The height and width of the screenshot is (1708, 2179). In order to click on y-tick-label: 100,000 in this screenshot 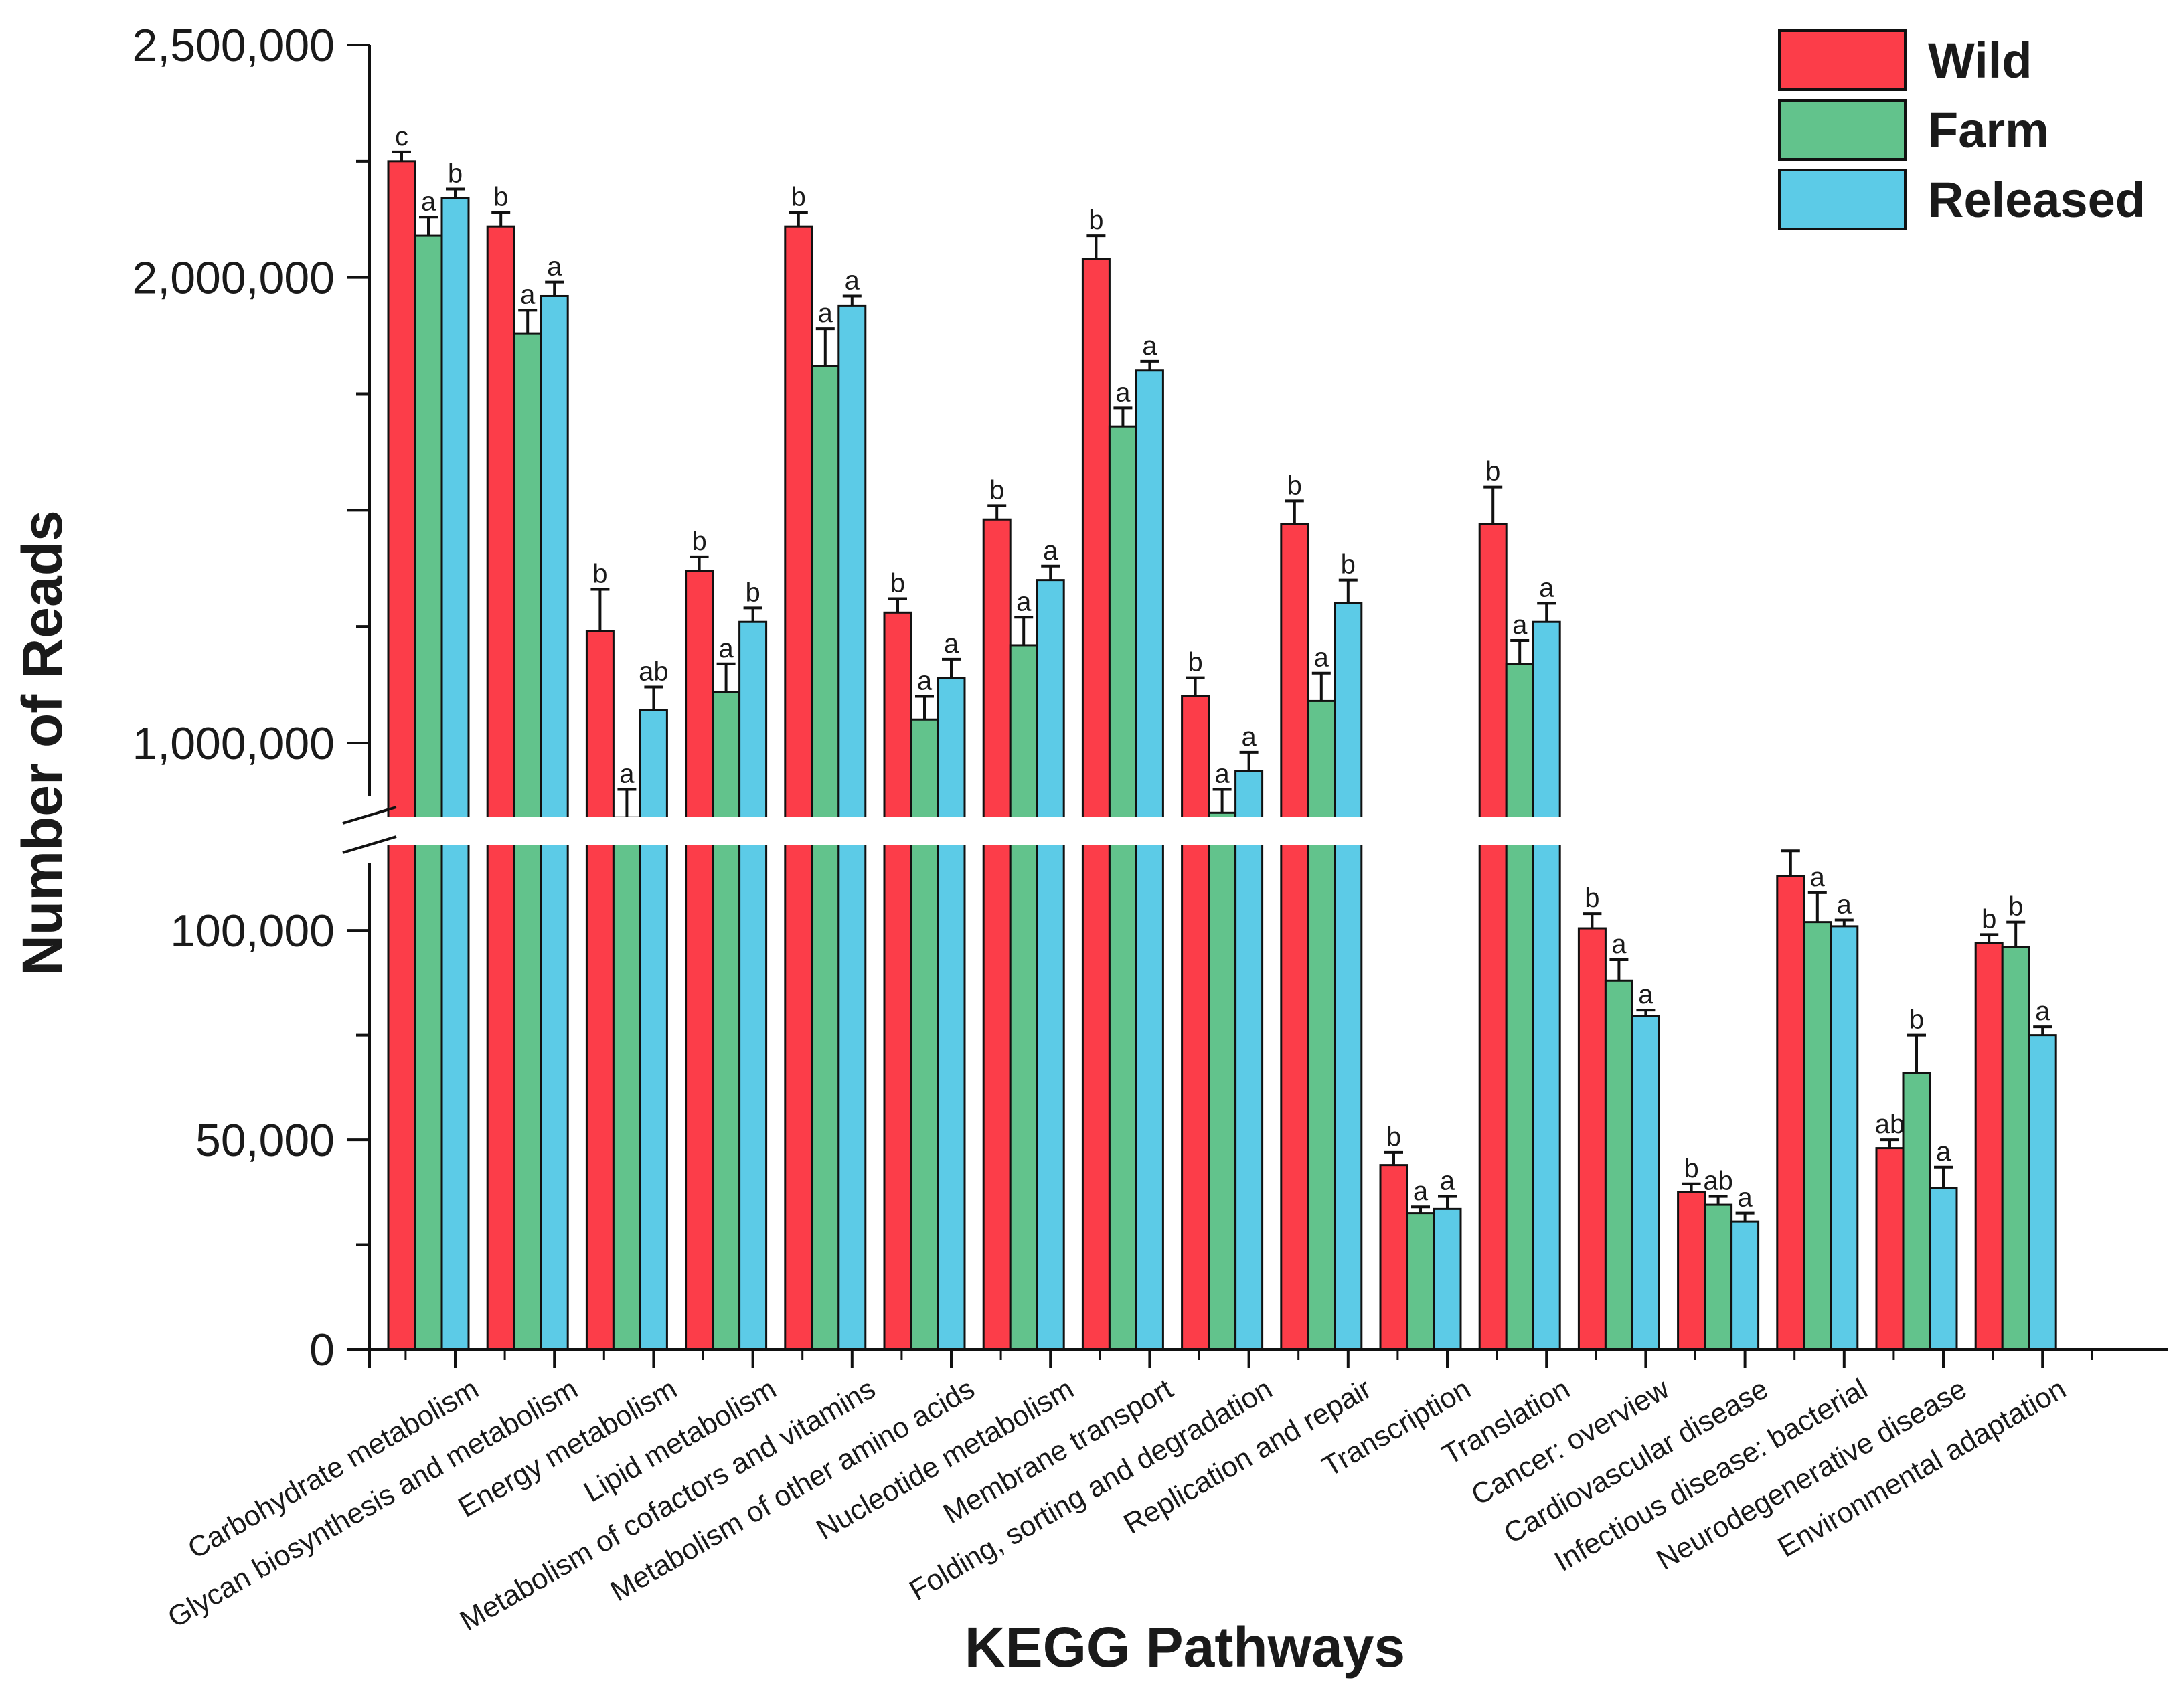, I will do `click(253, 931)`.